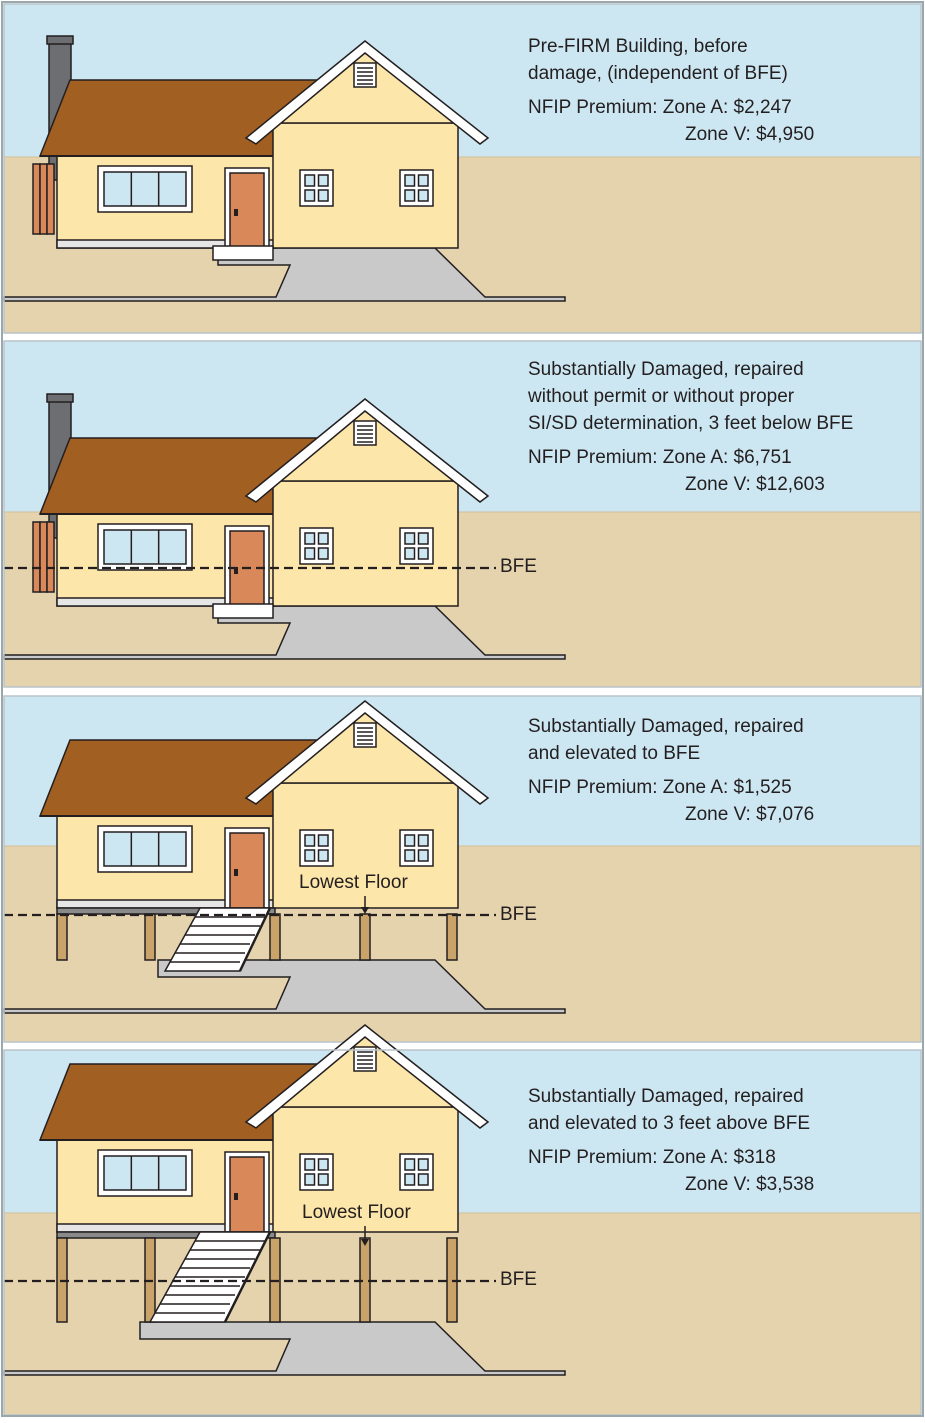 The width and height of the screenshot is (925, 1423). I want to click on description-line: and elevated to 3 feet above BFE, so click(669, 1123).